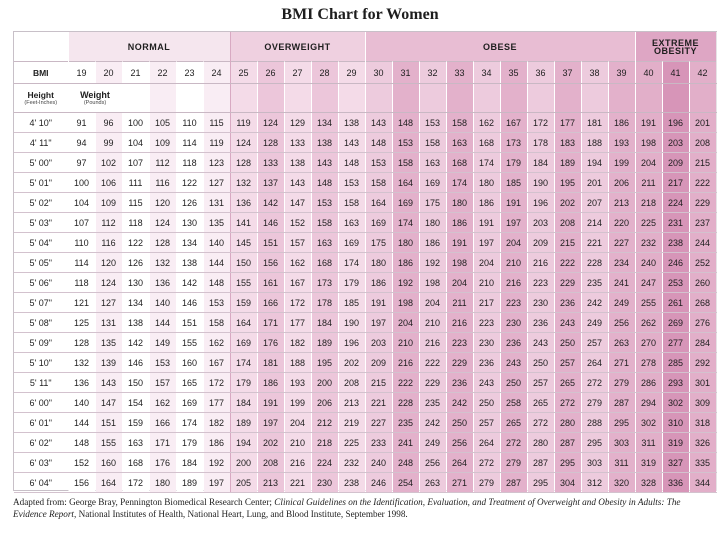  What do you see at coordinates (325, 402) in the screenshot?
I see `weight-cell: 206` at bounding box center [325, 402].